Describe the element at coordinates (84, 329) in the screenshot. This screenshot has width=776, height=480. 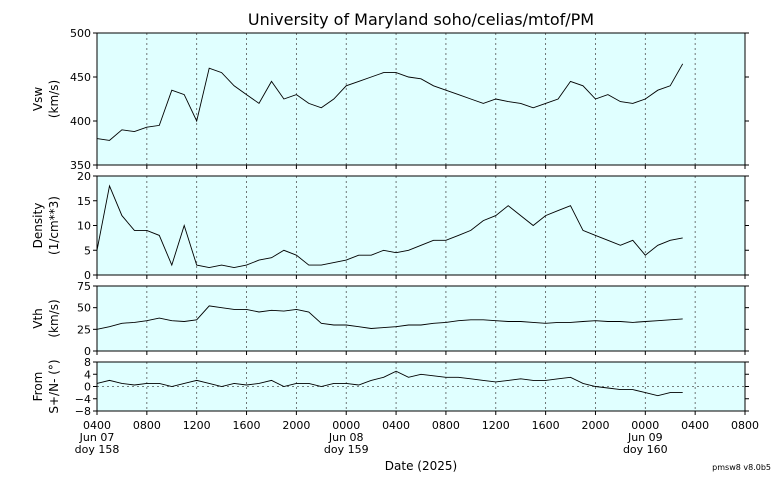
I see `y-tick-label: 25` at that location.